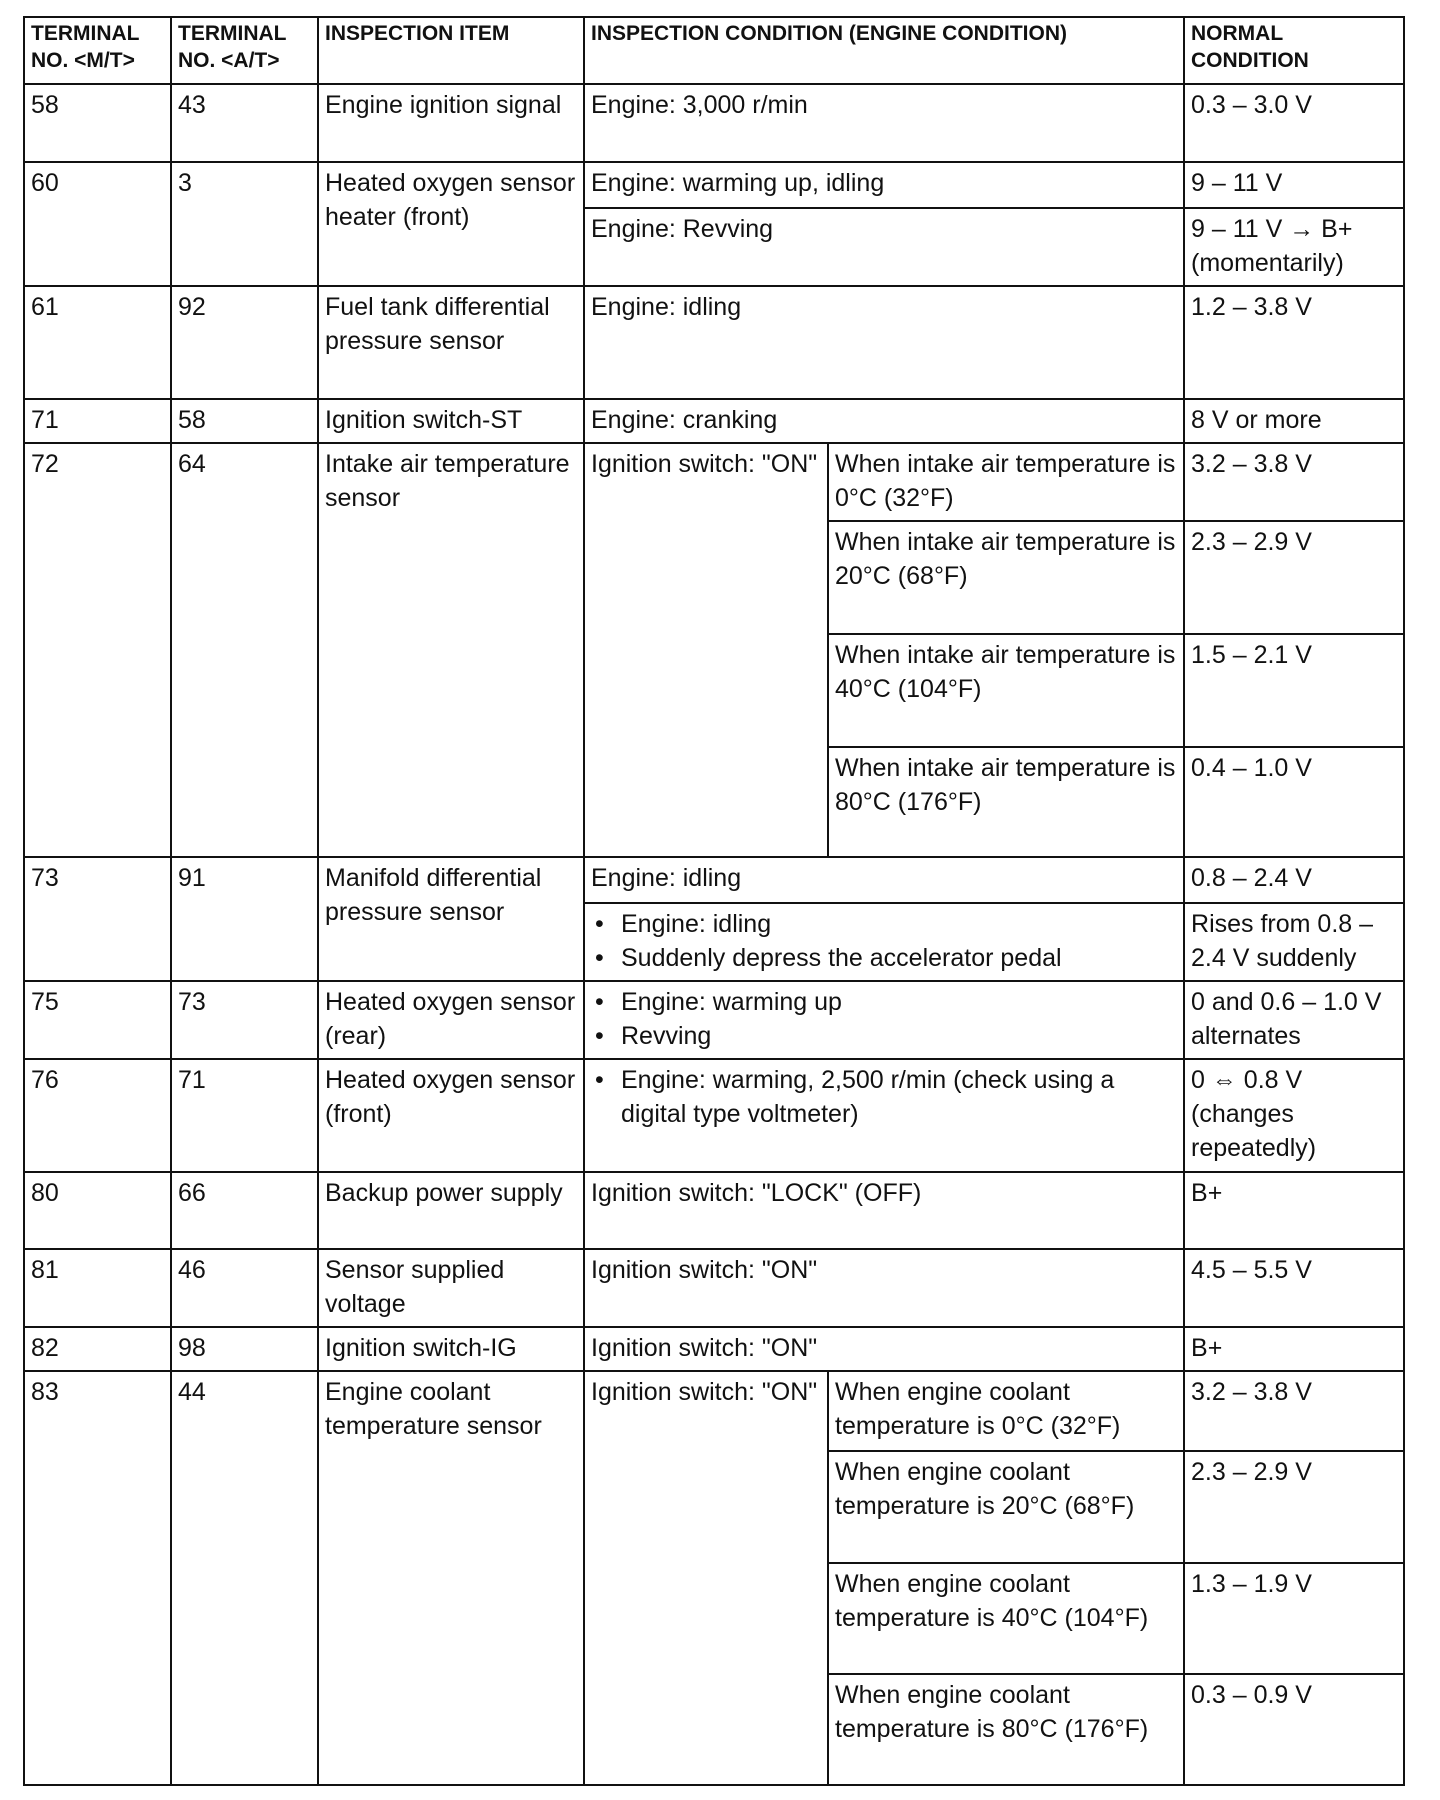 The height and width of the screenshot is (1800, 1440). What do you see at coordinates (244, 1288) in the screenshot?
I see `terminal-at: 46` at bounding box center [244, 1288].